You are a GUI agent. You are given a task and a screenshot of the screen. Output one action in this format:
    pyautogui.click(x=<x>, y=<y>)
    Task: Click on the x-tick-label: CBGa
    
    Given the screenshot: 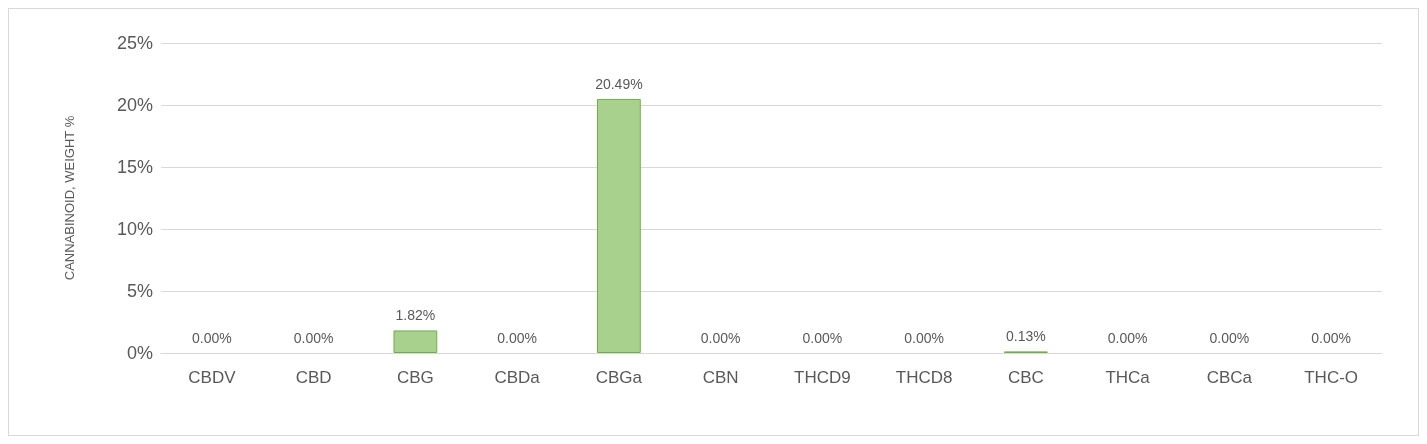 What is the action you would take?
    pyautogui.click(x=619, y=377)
    